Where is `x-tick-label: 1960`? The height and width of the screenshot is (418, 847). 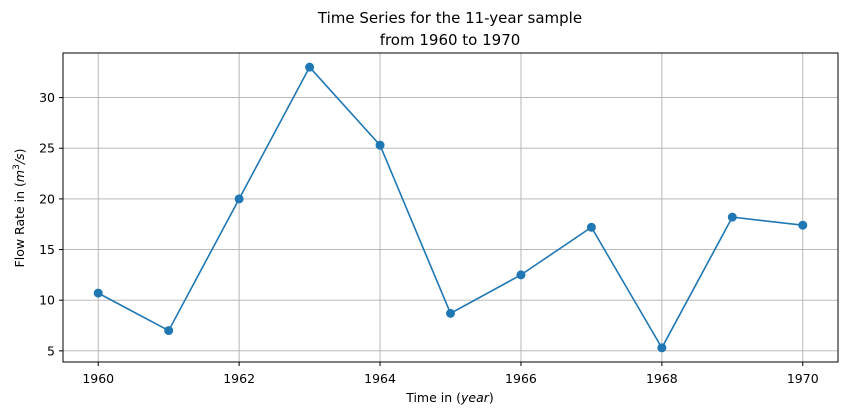 x-tick-label: 1960 is located at coordinates (98, 378).